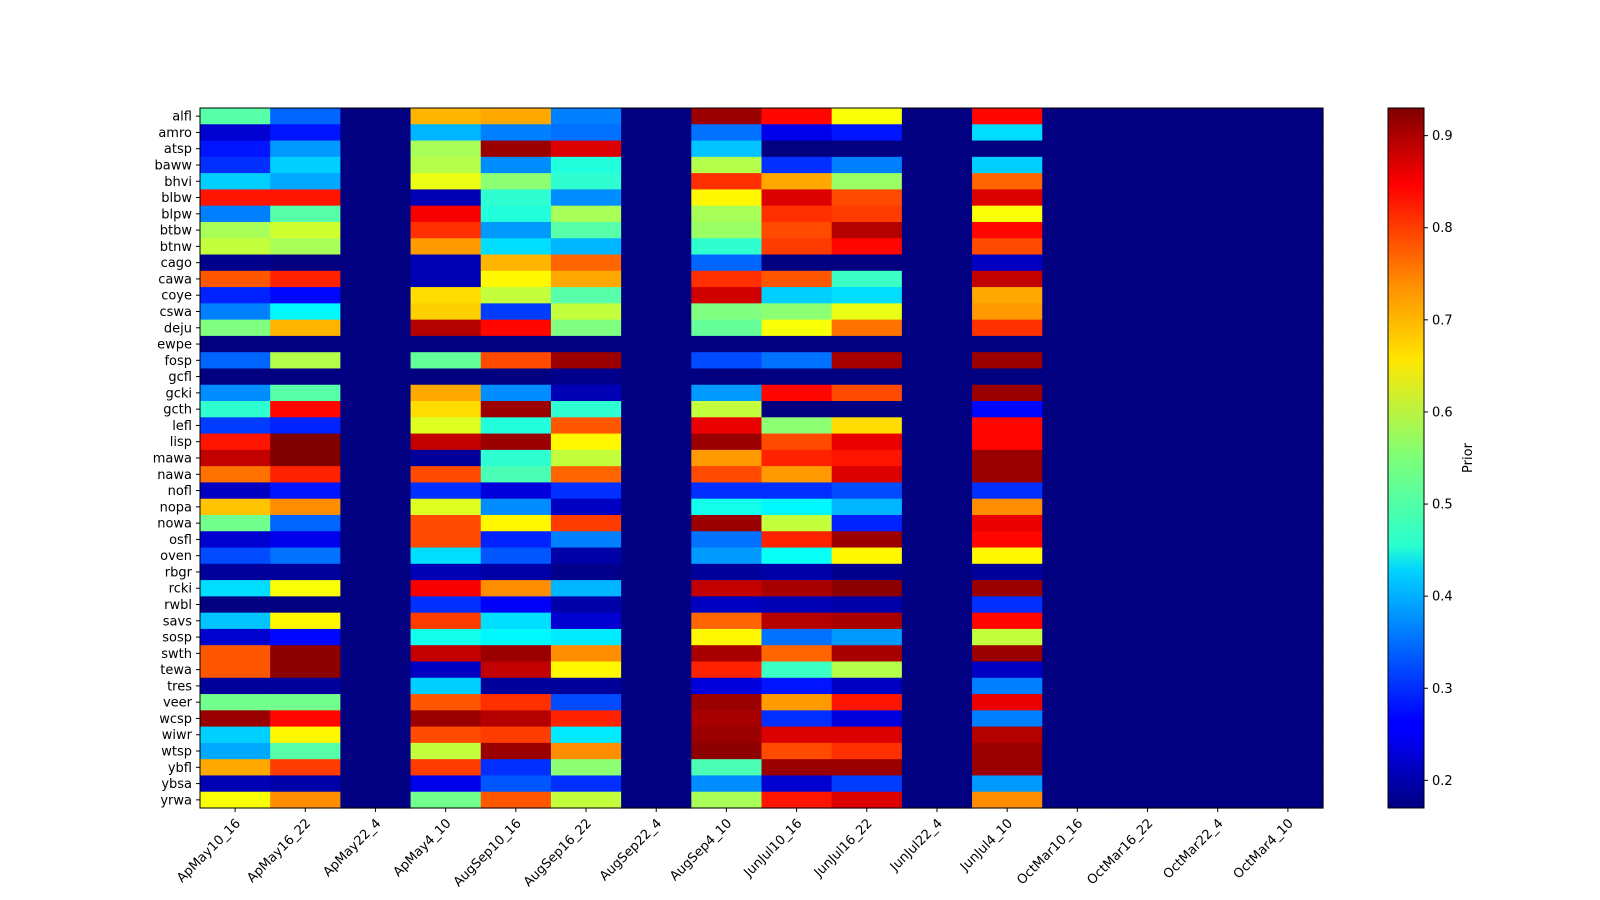 This screenshot has height=900, width=1600. I want to click on y-tick-label: savs, so click(177, 621).